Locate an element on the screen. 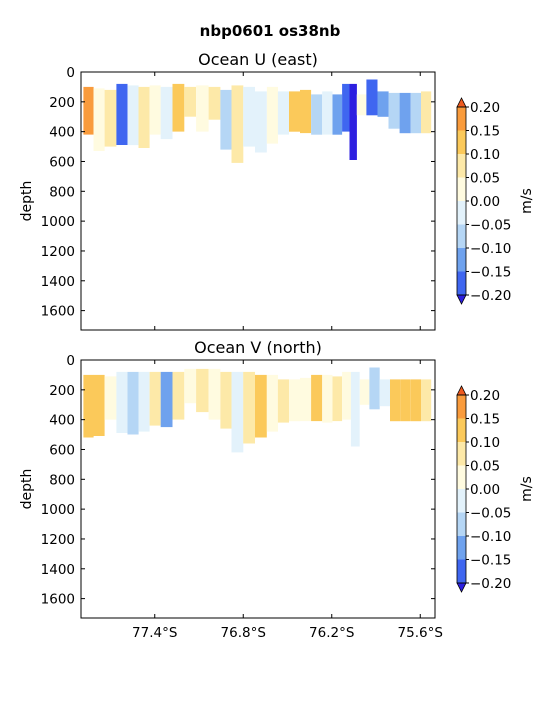  colorbar-tick-label: 0.20 is located at coordinates (485, 108).